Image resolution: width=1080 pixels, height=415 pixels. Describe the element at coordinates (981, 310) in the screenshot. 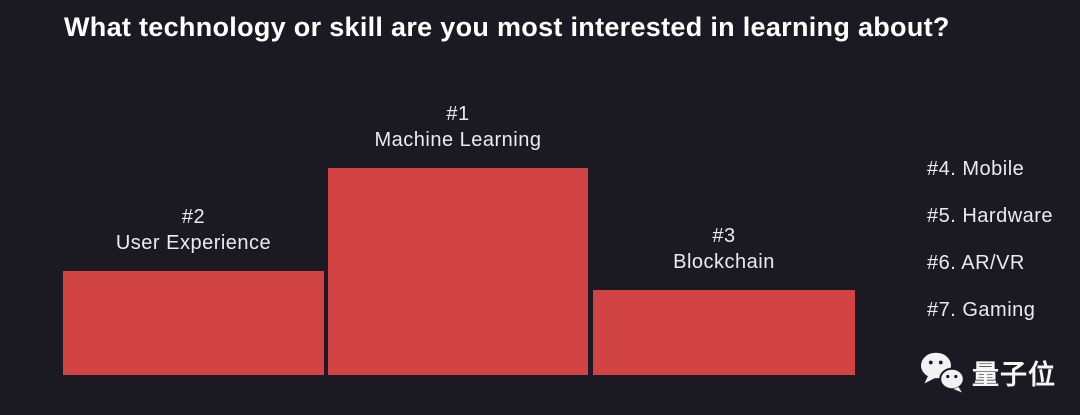

I see `list-item-gaming: #7. Gaming` at that location.